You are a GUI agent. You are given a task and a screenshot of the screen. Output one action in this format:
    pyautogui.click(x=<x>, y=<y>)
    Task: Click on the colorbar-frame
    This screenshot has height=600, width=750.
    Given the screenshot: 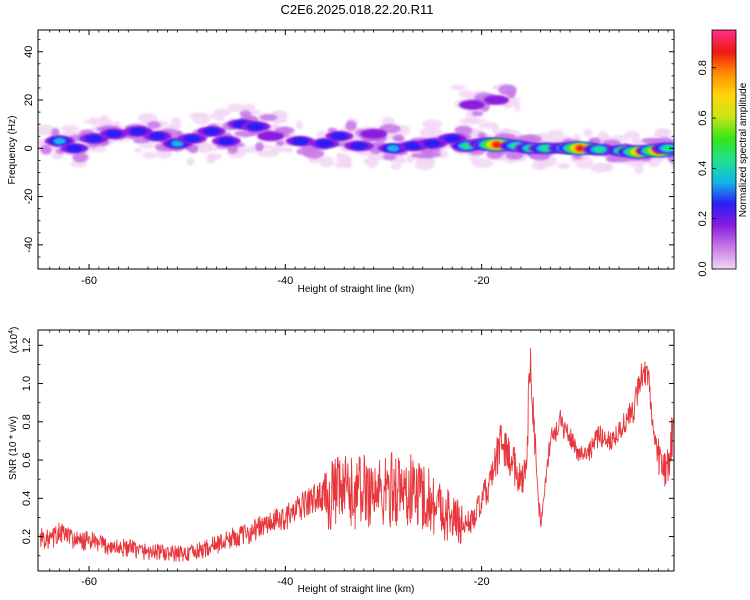 What is the action you would take?
    pyautogui.click(x=724, y=149)
    